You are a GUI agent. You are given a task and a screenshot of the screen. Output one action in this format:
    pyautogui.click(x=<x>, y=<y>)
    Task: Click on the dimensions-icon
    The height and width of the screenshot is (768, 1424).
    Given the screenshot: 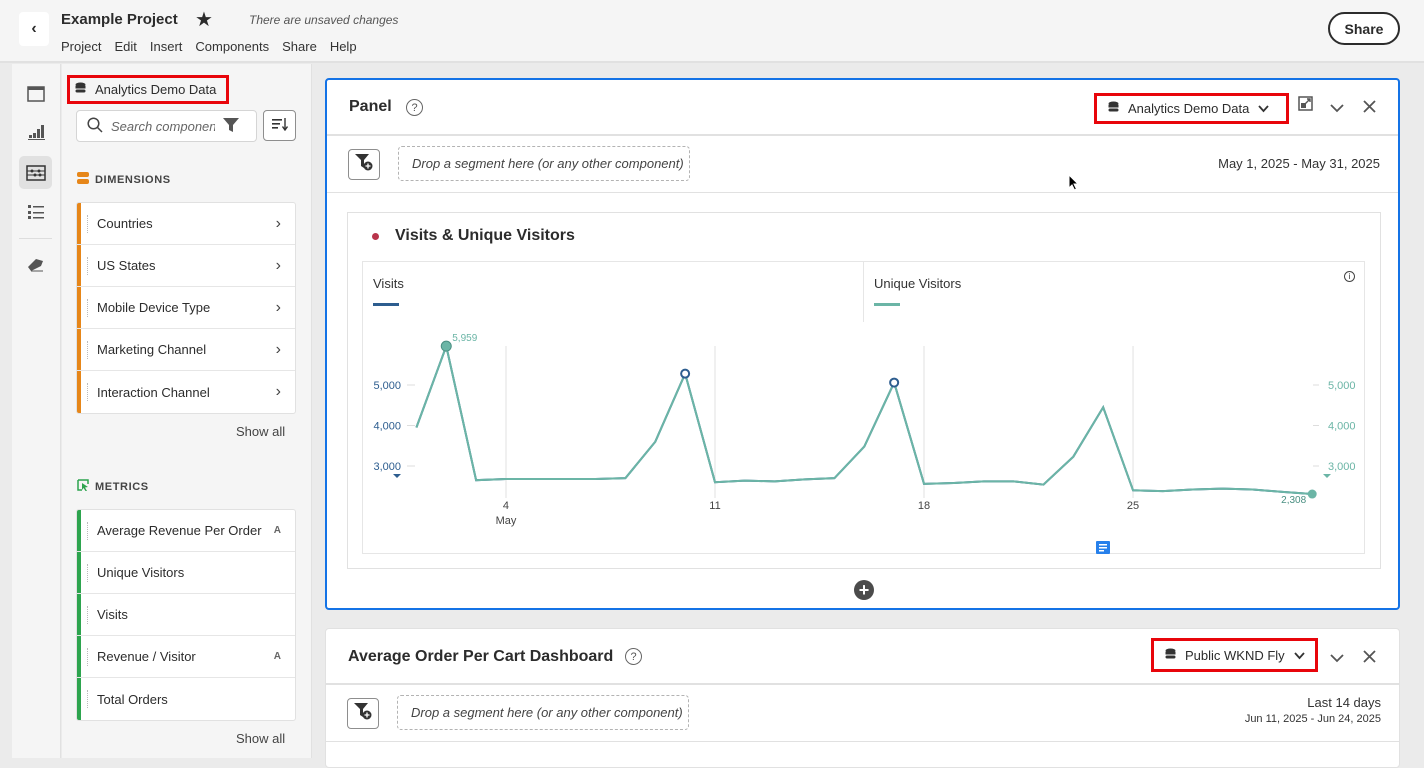 What is the action you would take?
    pyautogui.click(x=83, y=179)
    